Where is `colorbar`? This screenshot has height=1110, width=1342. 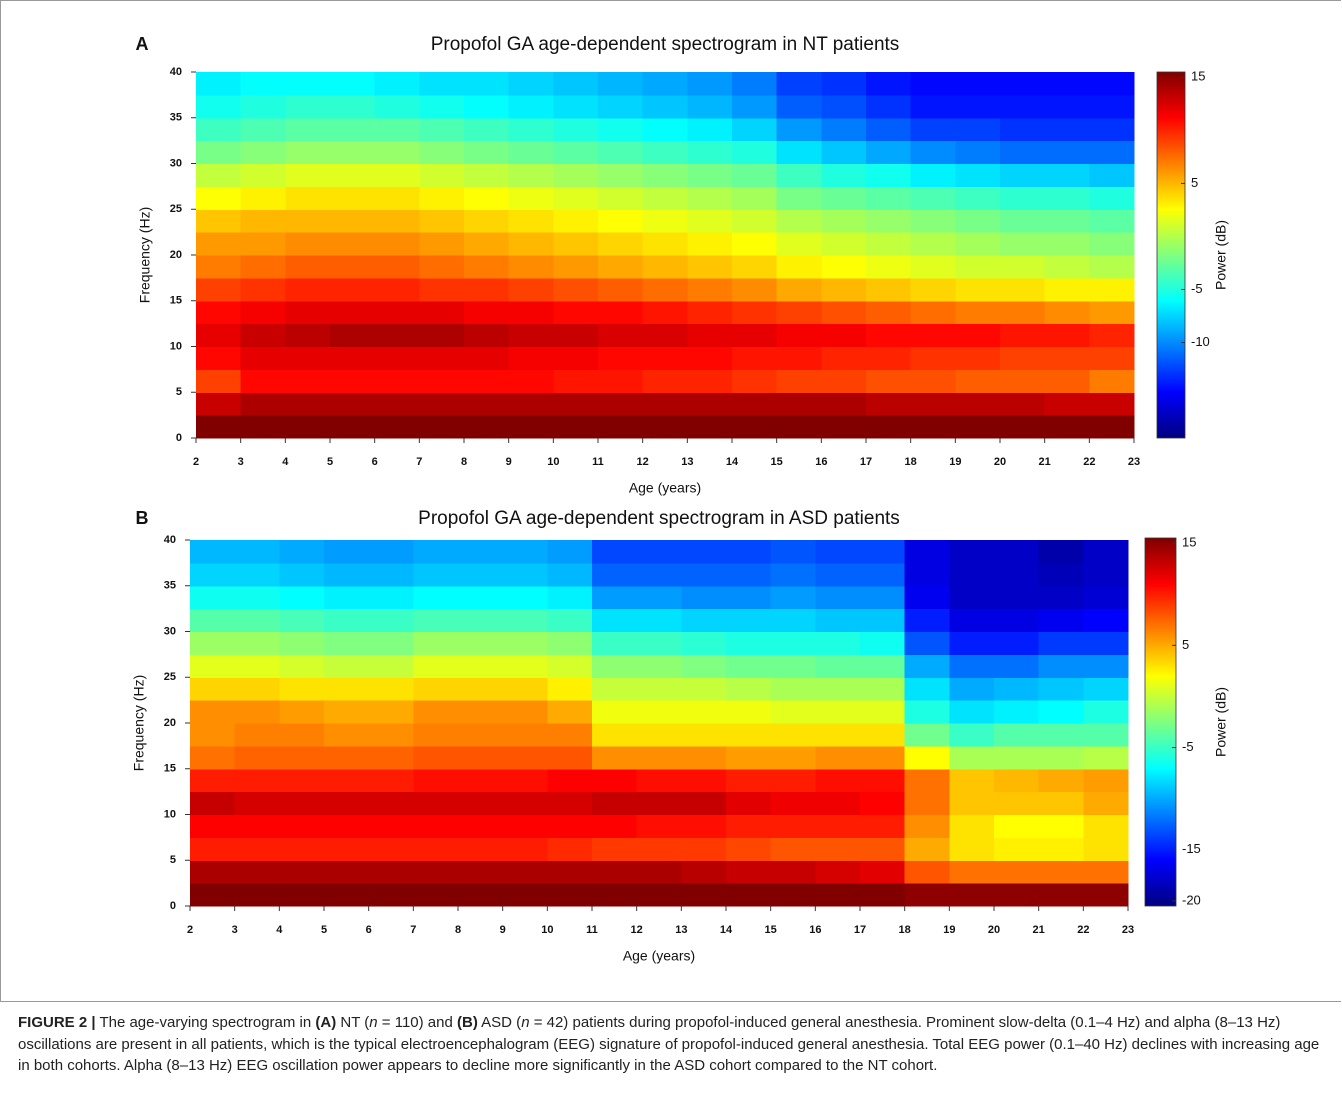
colorbar is located at coordinates (1171, 255).